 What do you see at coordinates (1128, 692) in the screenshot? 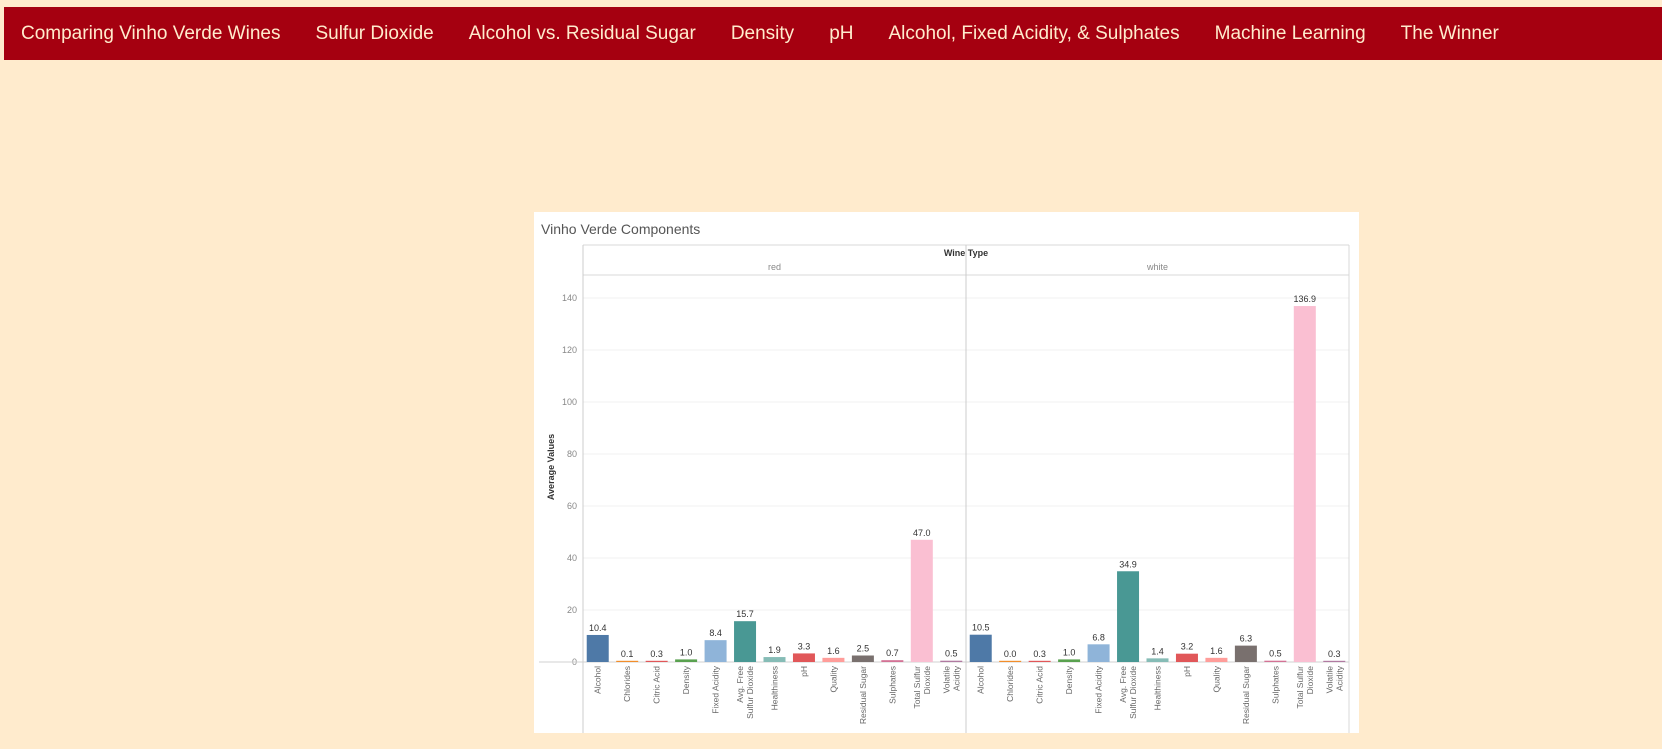
I see `x-tick-label-white-avg-free-sulfur-dioxide: Avg. FreeSulfur Dioxide` at bounding box center [1128, 692].